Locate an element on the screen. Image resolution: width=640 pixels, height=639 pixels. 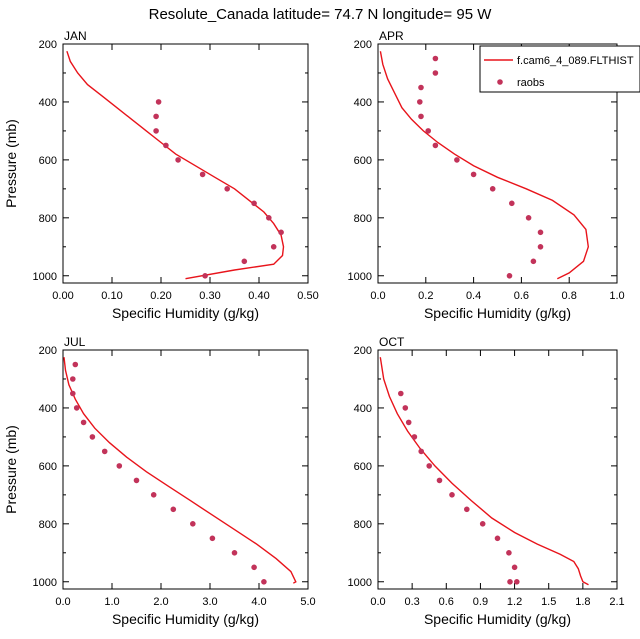
x-tick-label: 1.2 is located at coordinates (514, 602).